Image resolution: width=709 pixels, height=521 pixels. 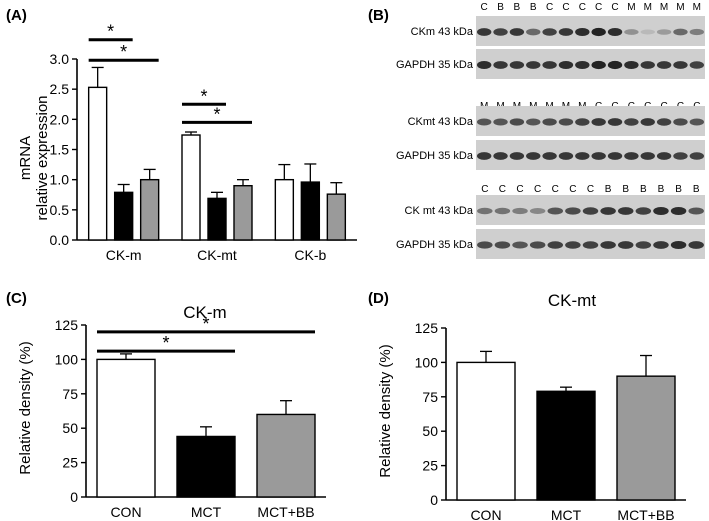 I want to click on chart-a-significance-bar-asterisk: *, so click(x=216, y=114).